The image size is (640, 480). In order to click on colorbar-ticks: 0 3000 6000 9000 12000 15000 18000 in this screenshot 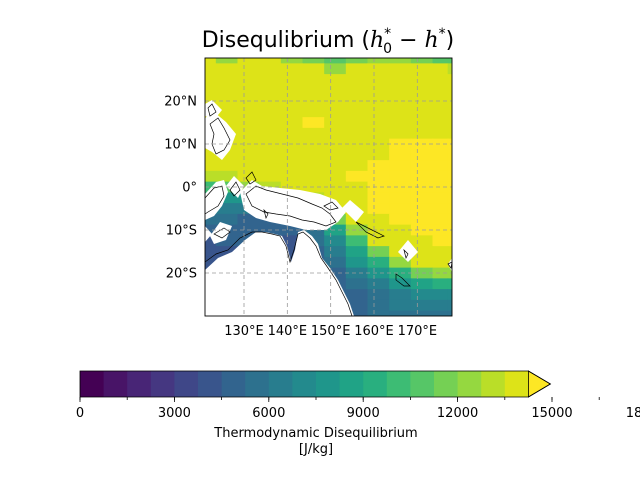, I will do `click(358, 409)`.